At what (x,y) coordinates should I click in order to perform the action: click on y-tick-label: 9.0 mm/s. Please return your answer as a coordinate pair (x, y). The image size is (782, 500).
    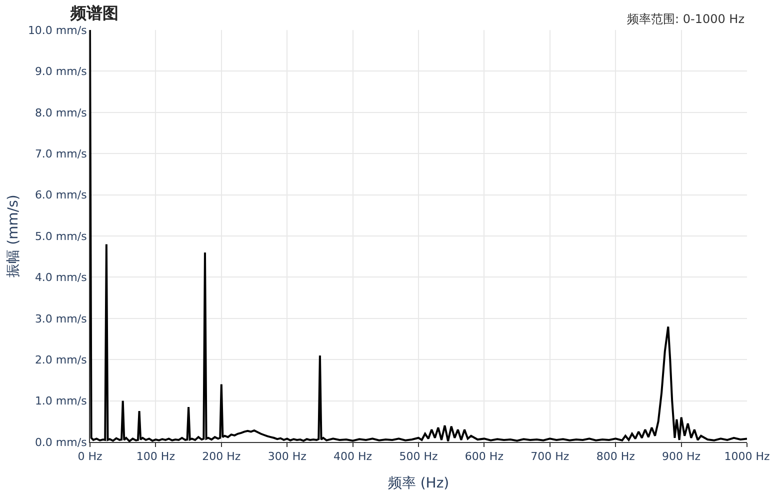
    Looking at the image, I should click on (61, 71).